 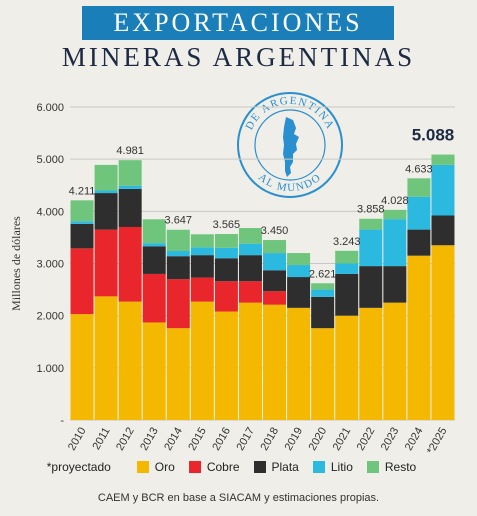 I want to click on bar-oro-2018, so click(x=275, y=362).